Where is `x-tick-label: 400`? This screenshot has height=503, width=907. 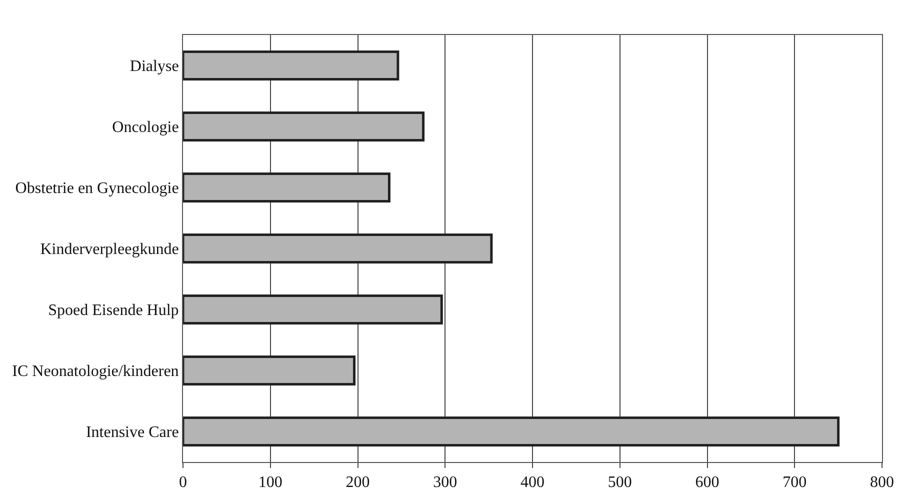 x-tick-label: 400 is located at coordinates (532, 483).